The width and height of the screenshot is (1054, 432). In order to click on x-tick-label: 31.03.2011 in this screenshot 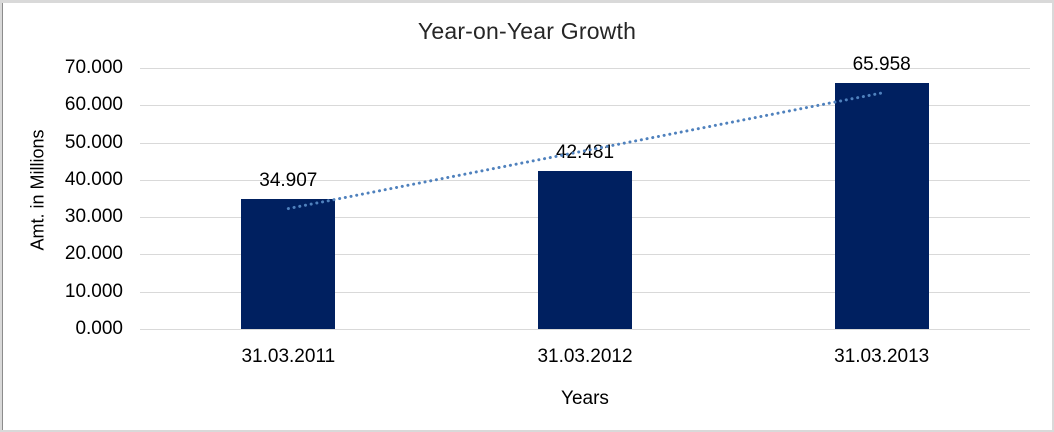, I will do `click(288, 356)`.